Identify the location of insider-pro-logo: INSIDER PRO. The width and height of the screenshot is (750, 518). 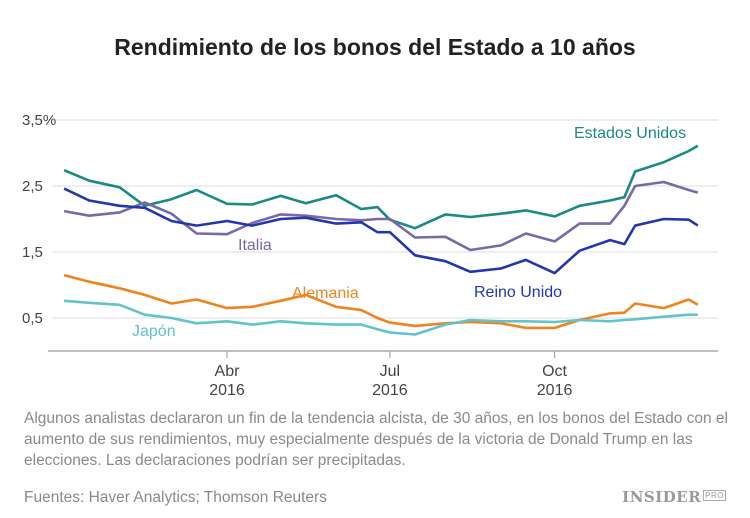
(674, 497).